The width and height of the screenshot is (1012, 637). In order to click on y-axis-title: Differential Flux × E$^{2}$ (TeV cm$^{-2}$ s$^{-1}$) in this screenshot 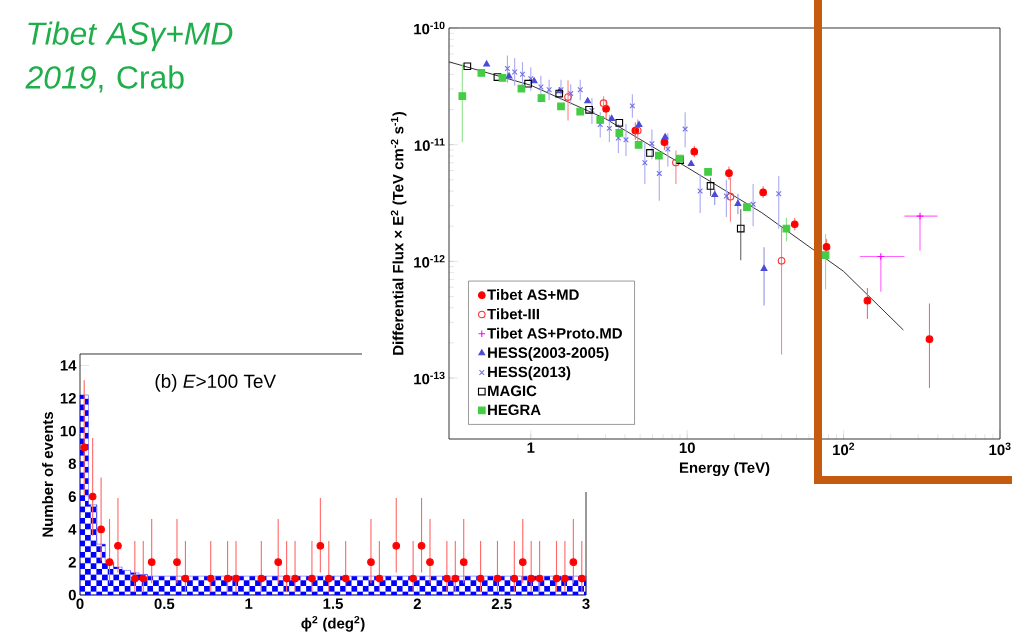, I will do `click(398, 233)`.